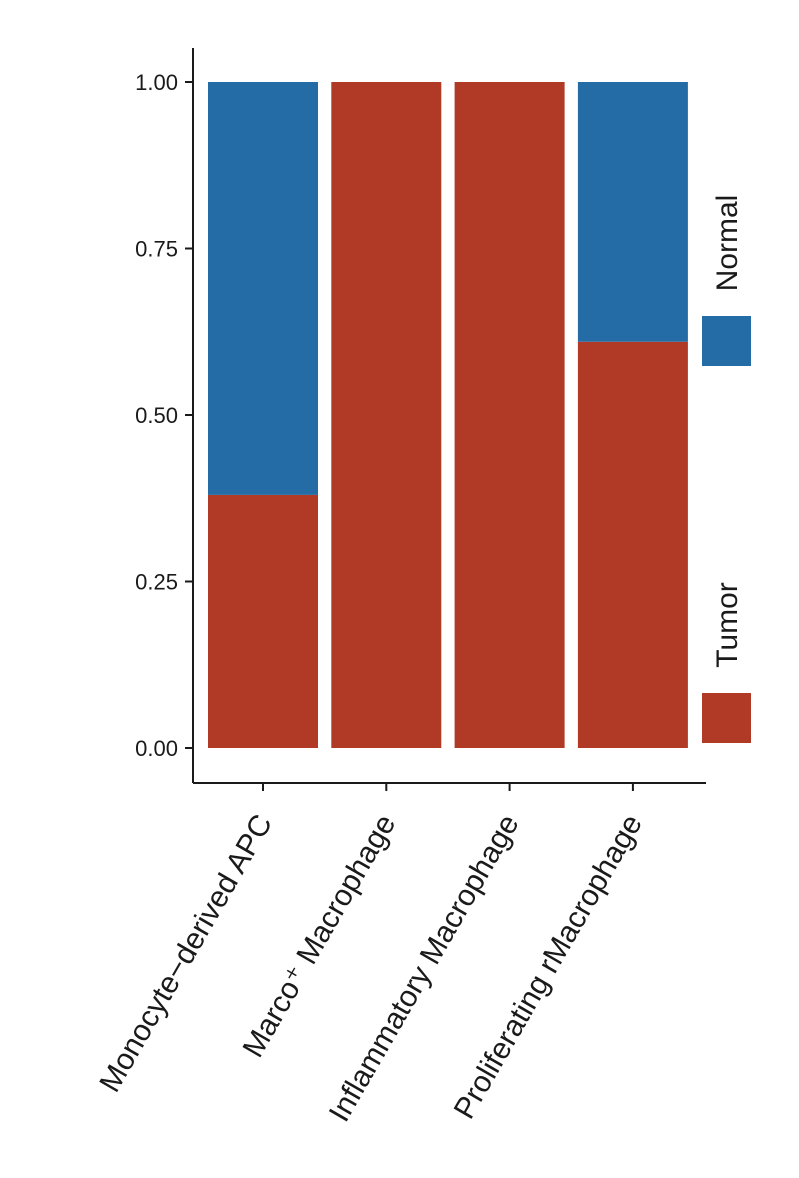  I want to click on y-tick-label-2: 0.50, so click(156, 415).